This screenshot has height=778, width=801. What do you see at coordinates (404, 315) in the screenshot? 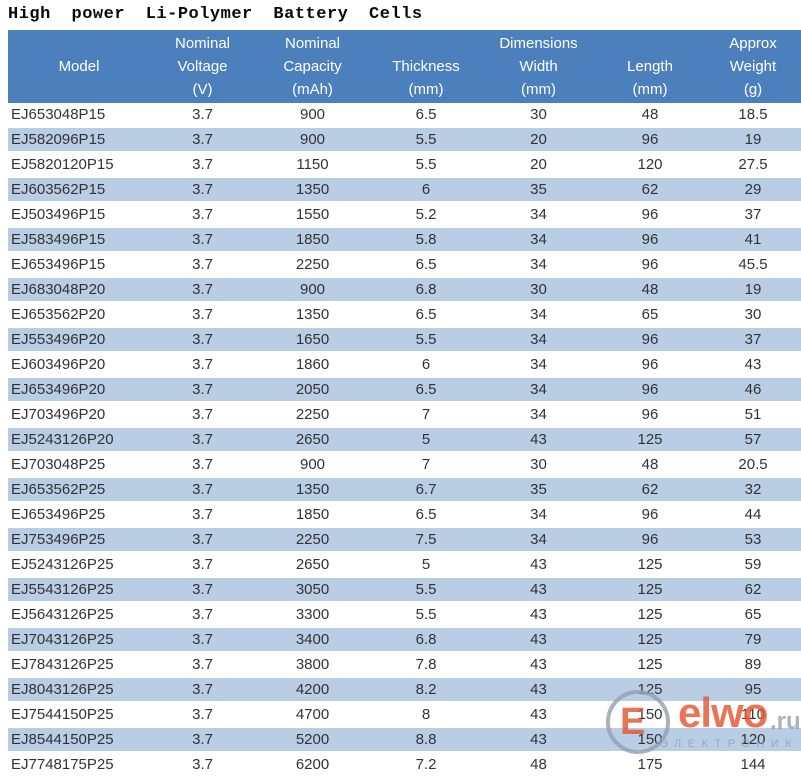
I see `table-row: EJ653562P20 3.7 1350 6.5 34 65 30` at bounding box center [404, 315].